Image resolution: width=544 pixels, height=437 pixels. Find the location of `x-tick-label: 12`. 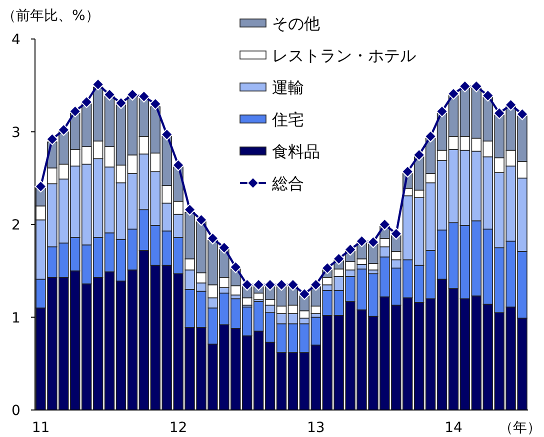

x-tick-label: 12 is located at coordinates (178, 428).